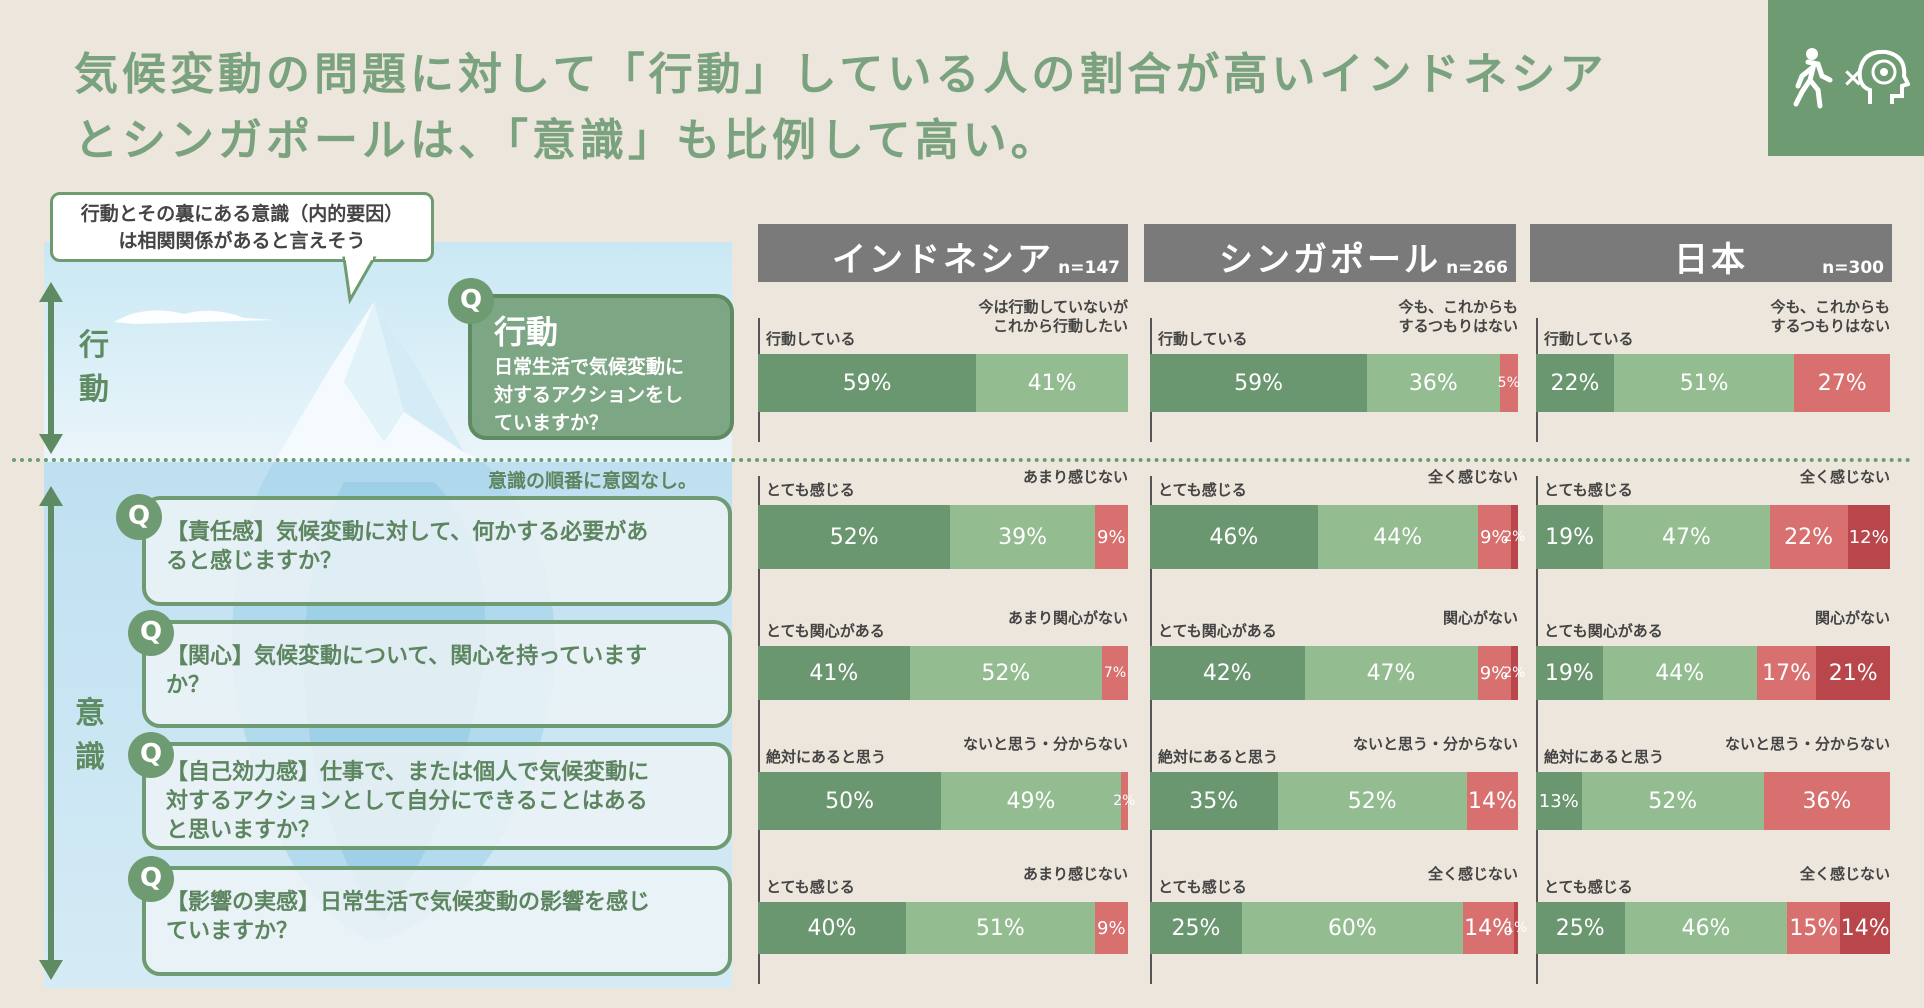 The image size is (1924, 1008). What do you see at coordinates (962, 460) in the screenshot?
I see `waterline-divider` at bounding box center [962, 460].